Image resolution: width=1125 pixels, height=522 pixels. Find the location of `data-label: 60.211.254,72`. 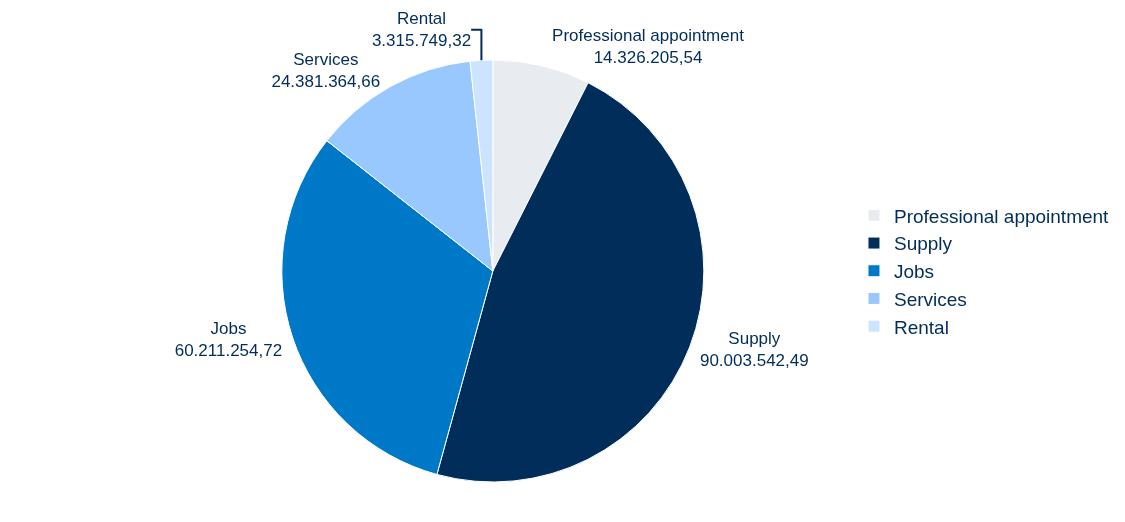

data-label: 60.211.254,72 is located at coordinates (228, 350).